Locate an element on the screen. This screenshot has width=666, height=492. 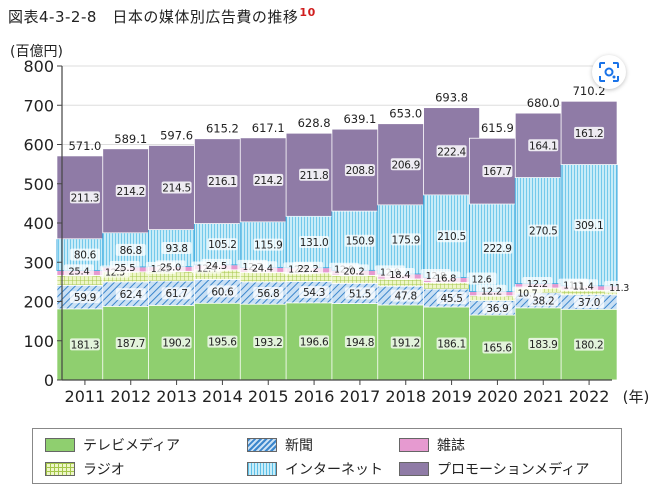
x-tick-label: 2013 is located at coordinates (176, 396).